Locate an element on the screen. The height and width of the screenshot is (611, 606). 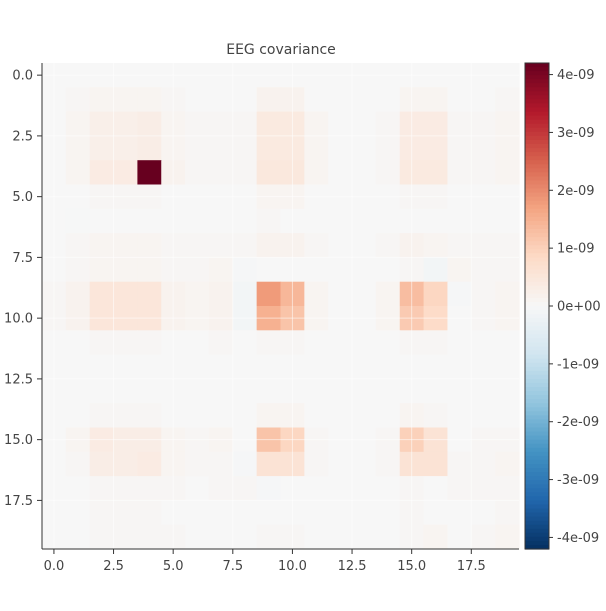
colorbar-tick-label: -1e-09 is located at coordinates (578, 364).